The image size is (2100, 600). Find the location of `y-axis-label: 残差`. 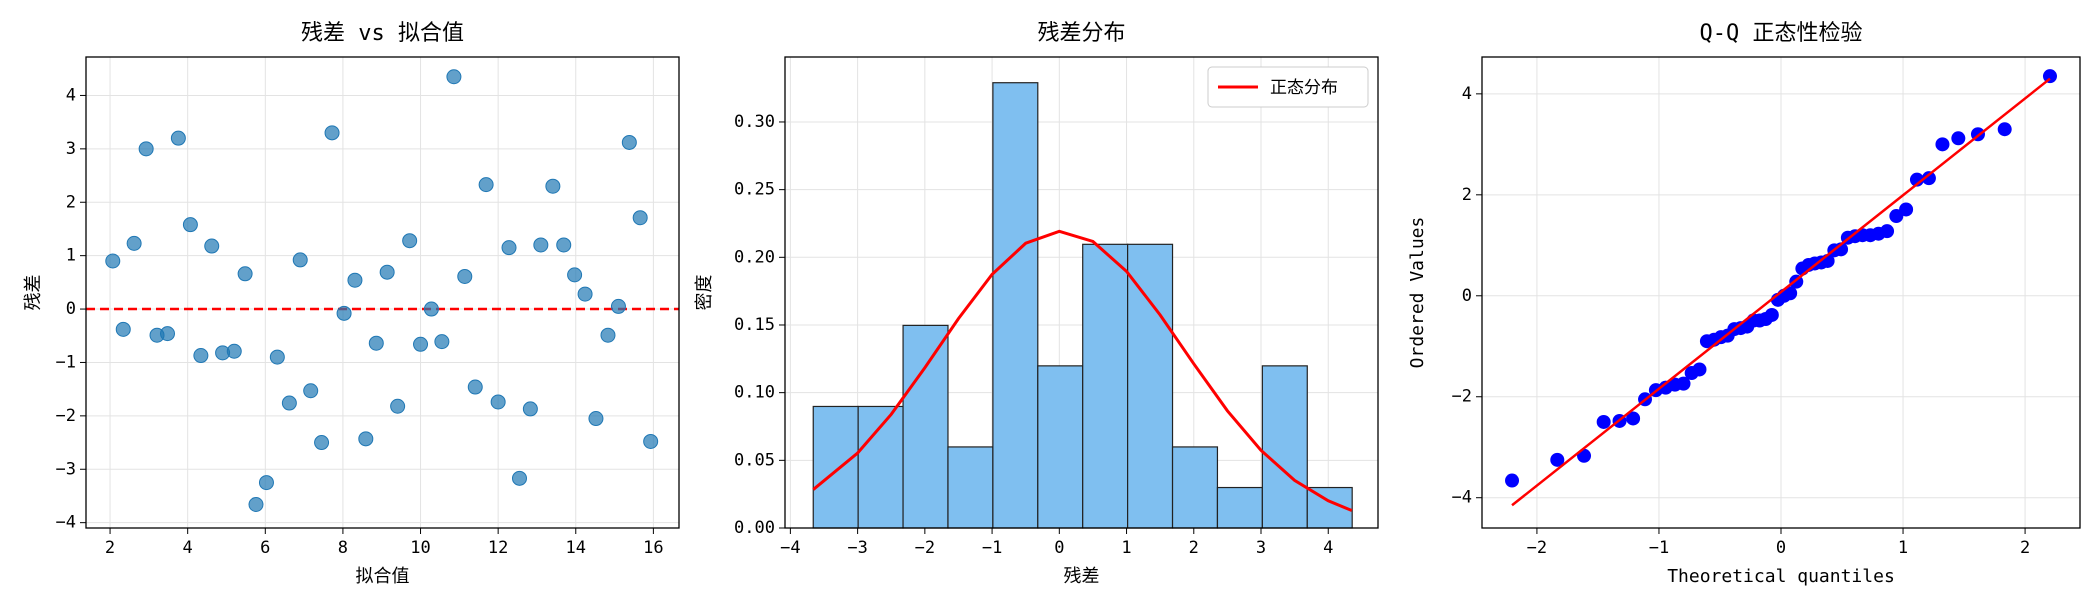

y-axis-label: 残差 is located at coordinates (33, 293).